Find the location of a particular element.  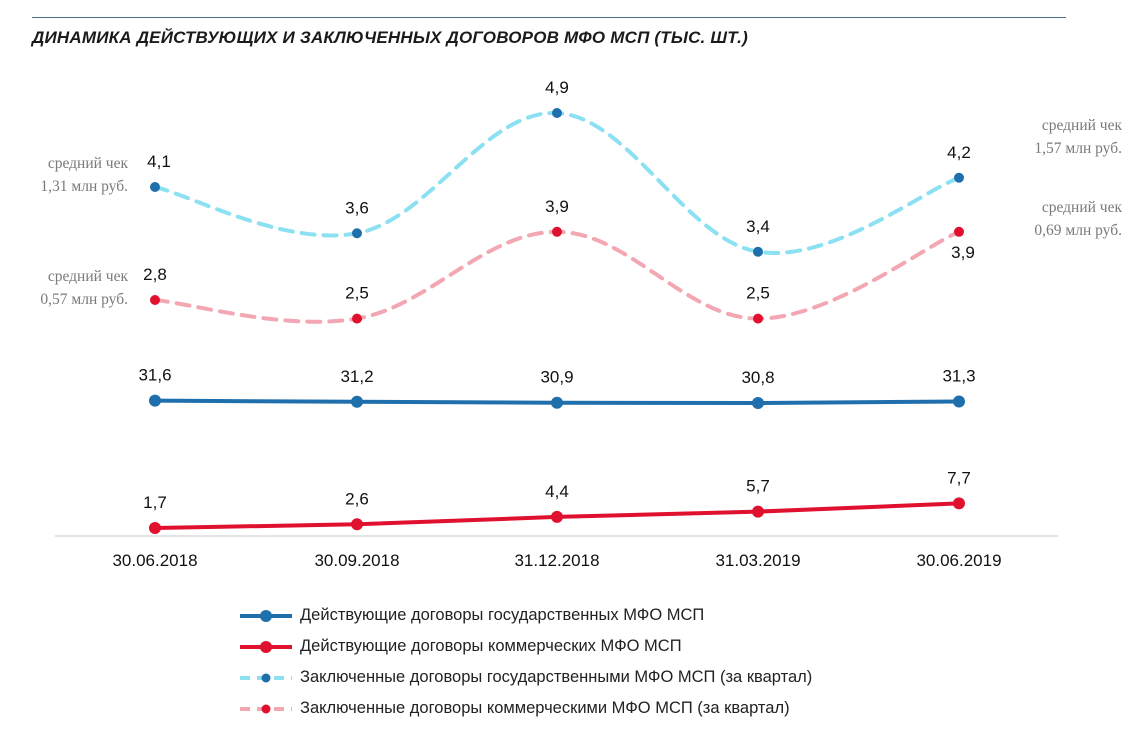

avg-check-note-1-line1: средний чек is located at coordinates (88, 276).